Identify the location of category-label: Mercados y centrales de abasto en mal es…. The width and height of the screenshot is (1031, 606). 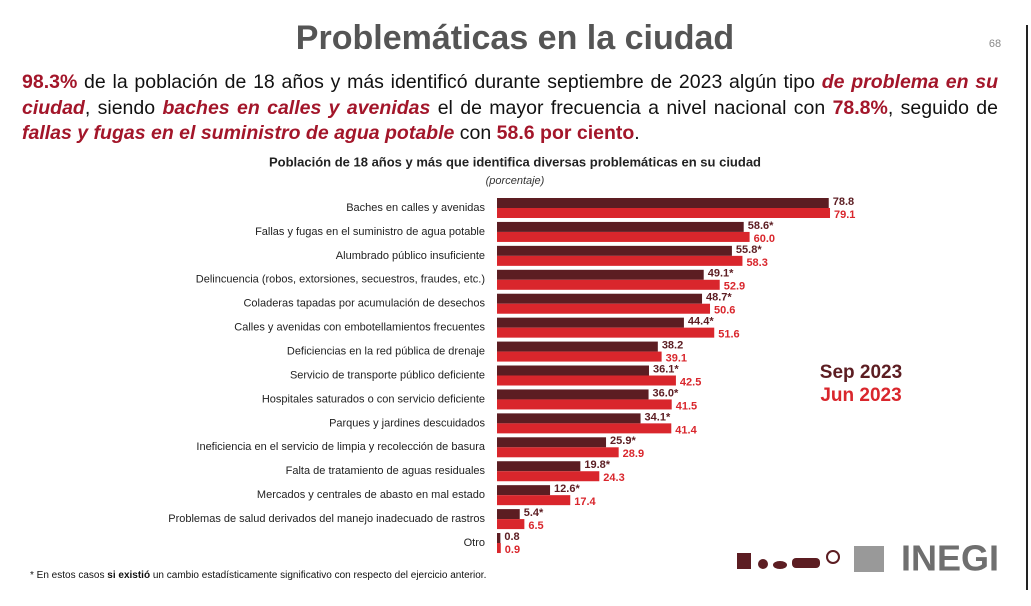
(371, 495).